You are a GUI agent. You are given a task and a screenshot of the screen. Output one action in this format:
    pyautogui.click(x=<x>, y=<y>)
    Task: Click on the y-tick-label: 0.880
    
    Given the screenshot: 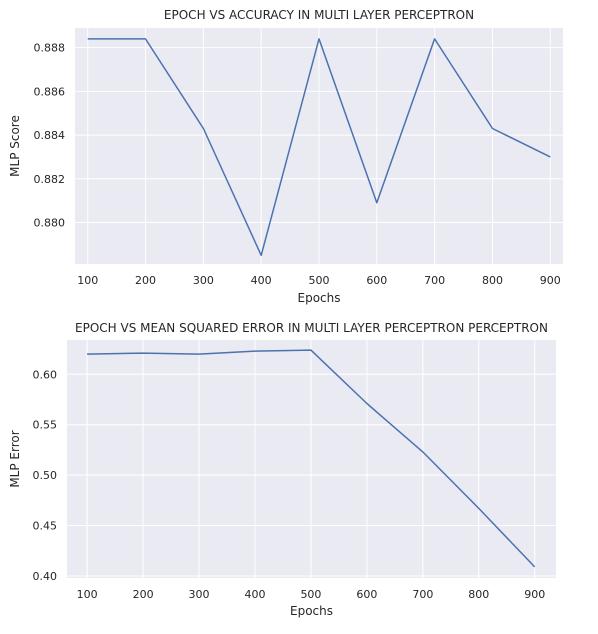 What is the action you would take?
    pyautogui.click(x=50, y=222)
    